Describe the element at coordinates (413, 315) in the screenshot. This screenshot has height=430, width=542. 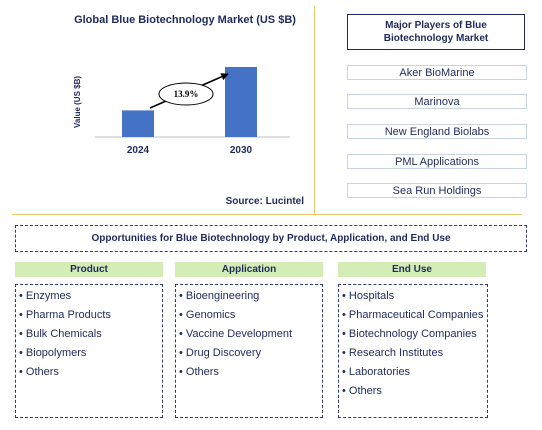
I see `list-item: • Pharmaceutical Companies` at that location.